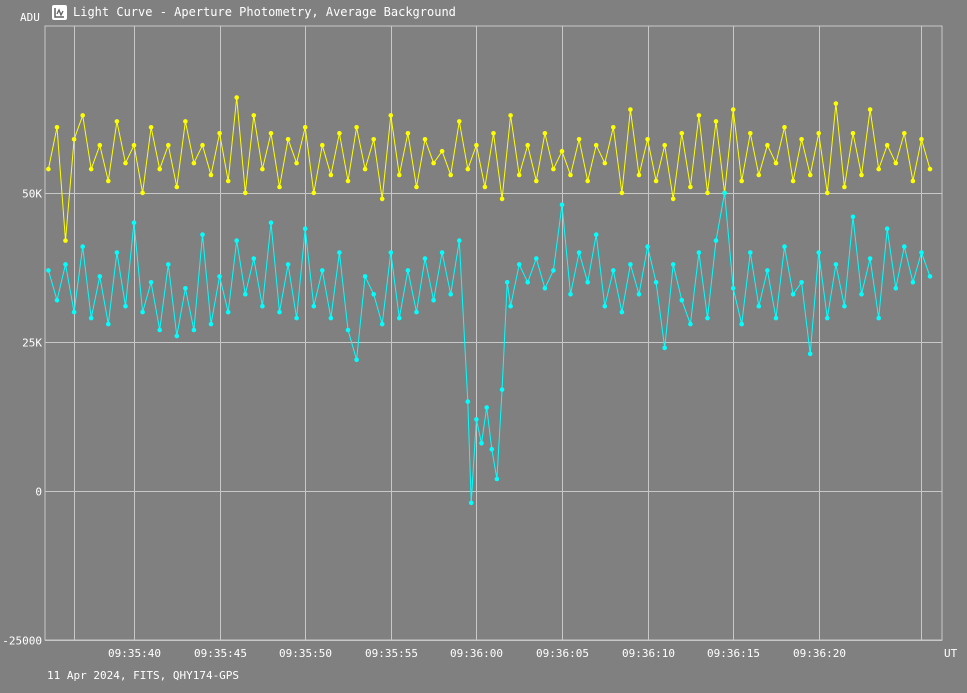 The height and width of the screenshot is (693, 967). I want to click on x-tick-label: 09:35:45, so click(220, 653).